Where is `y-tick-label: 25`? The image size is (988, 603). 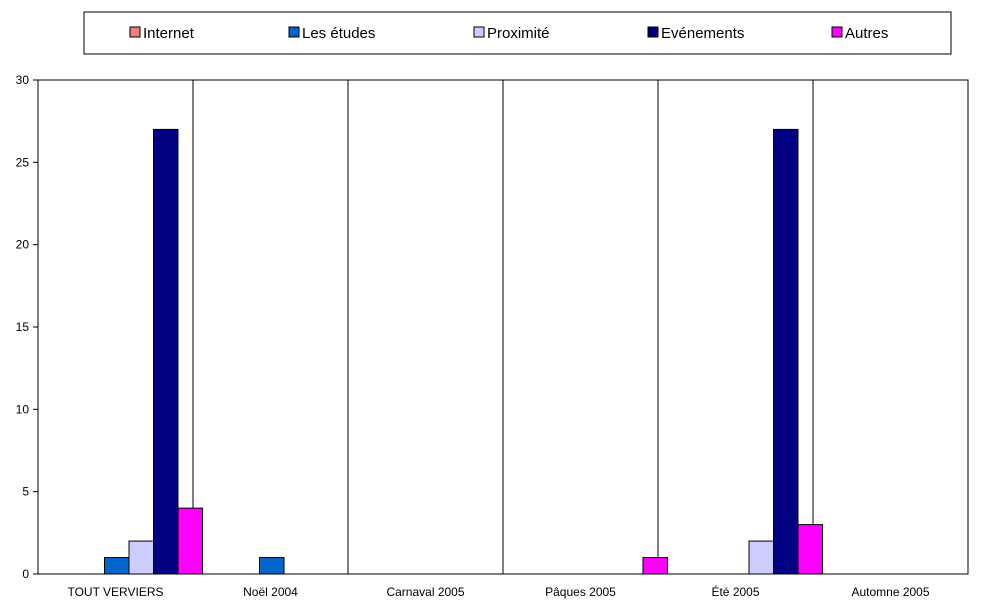
y-tick-label: 25 is located at coordinates (23, 162).